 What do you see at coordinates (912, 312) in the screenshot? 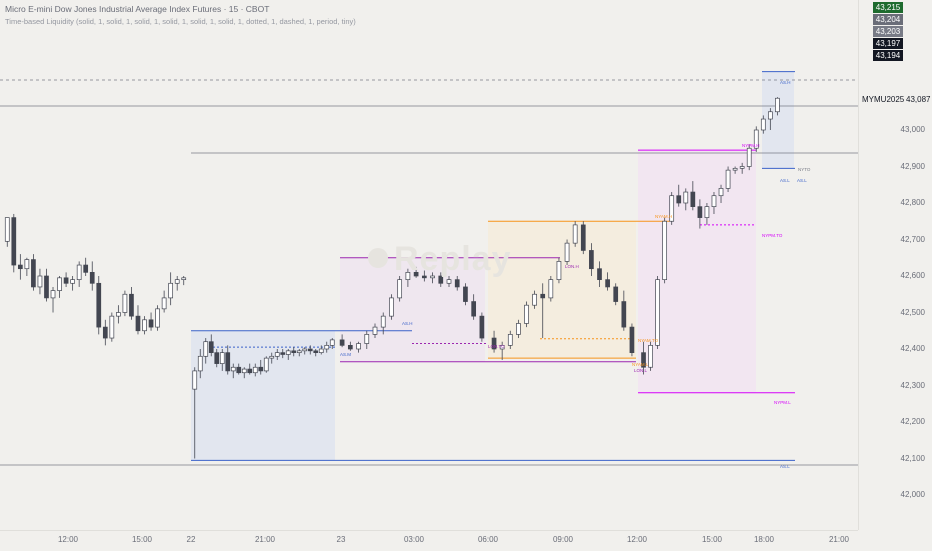
I see `price-tick-label: 42,500` at bounding box center [912, 312].